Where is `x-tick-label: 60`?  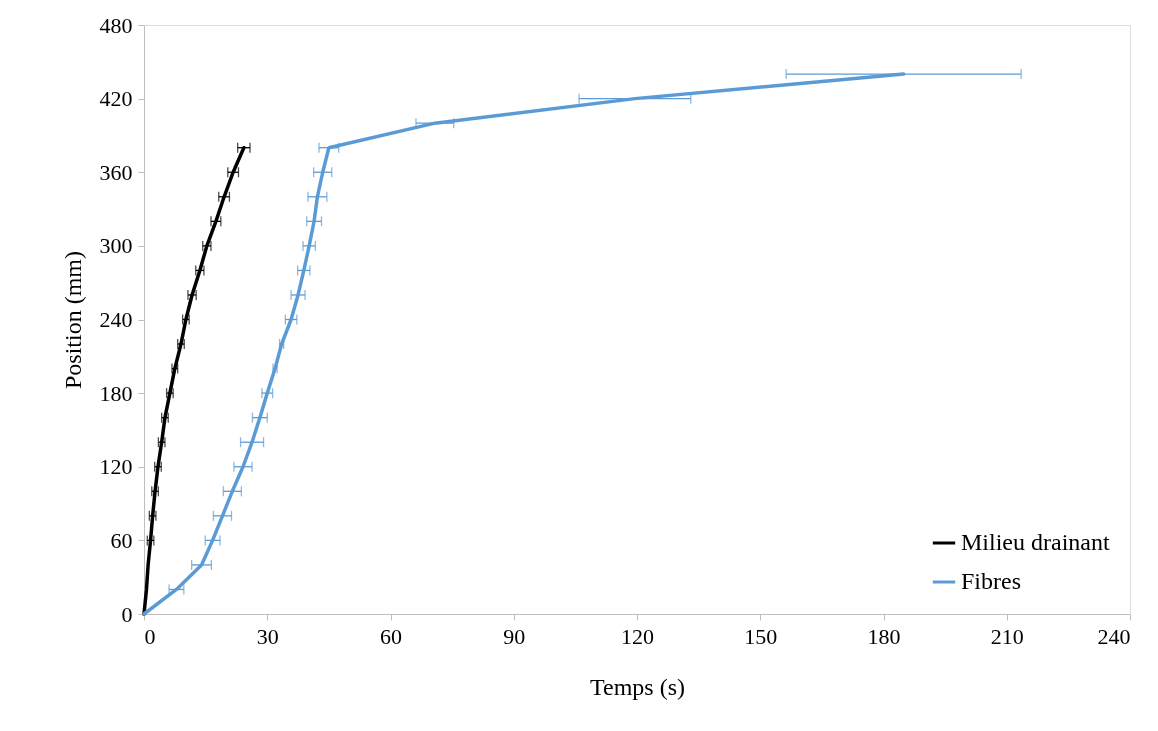 x-tick-label: 60 is located at coordinates (391, 636).